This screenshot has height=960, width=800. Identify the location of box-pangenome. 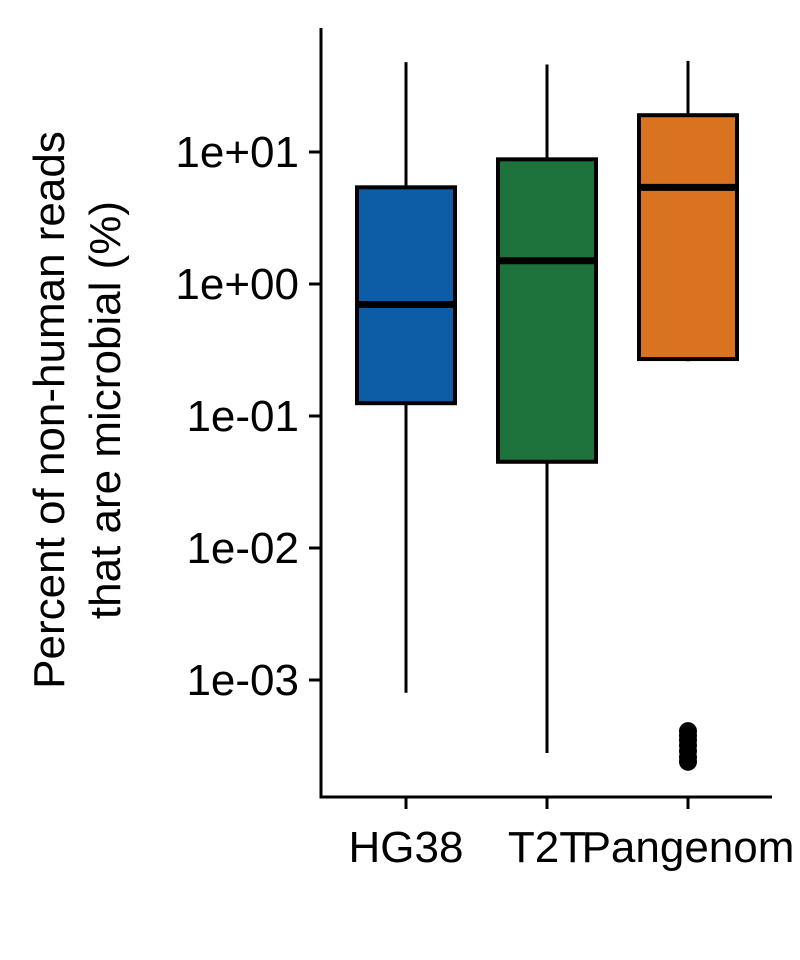
(688, 237).